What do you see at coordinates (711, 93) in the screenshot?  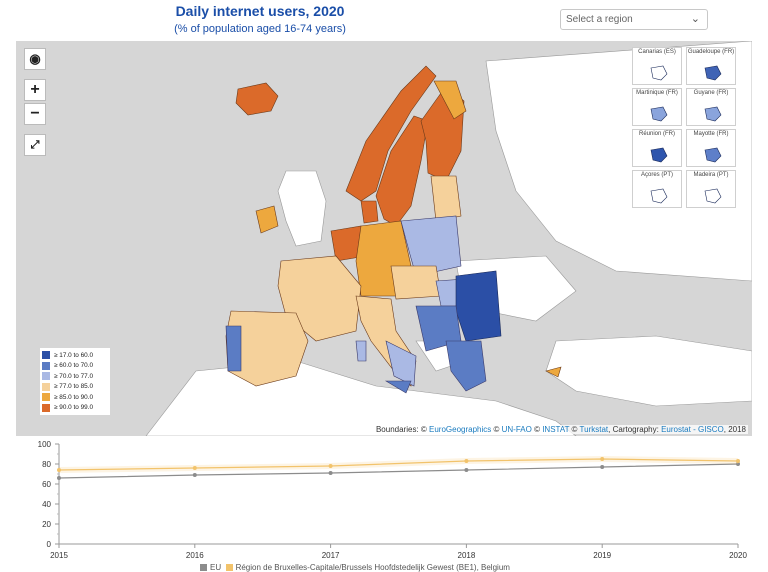 I see `inset-label: Guyane (FR)` at bounding box center [711, 93].